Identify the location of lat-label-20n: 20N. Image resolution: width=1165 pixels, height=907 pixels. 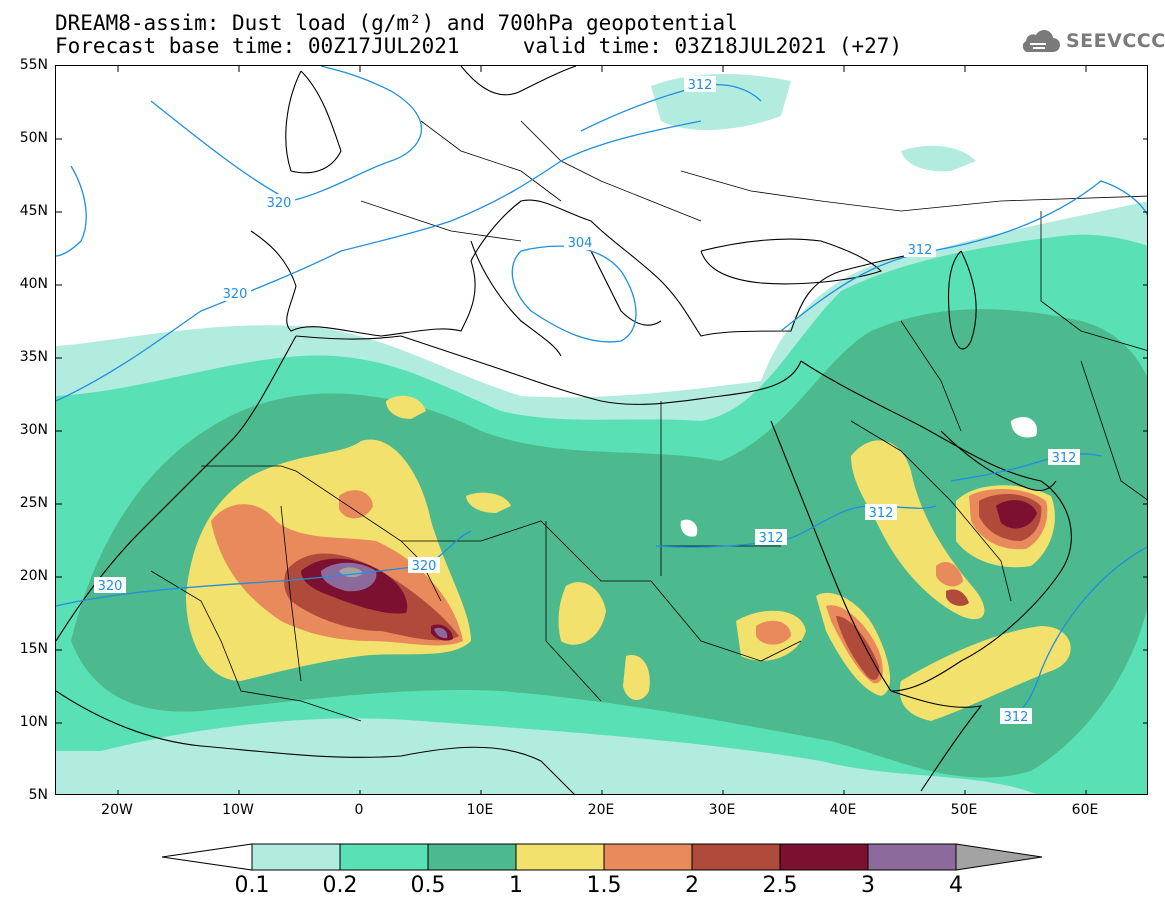
(33, 576).